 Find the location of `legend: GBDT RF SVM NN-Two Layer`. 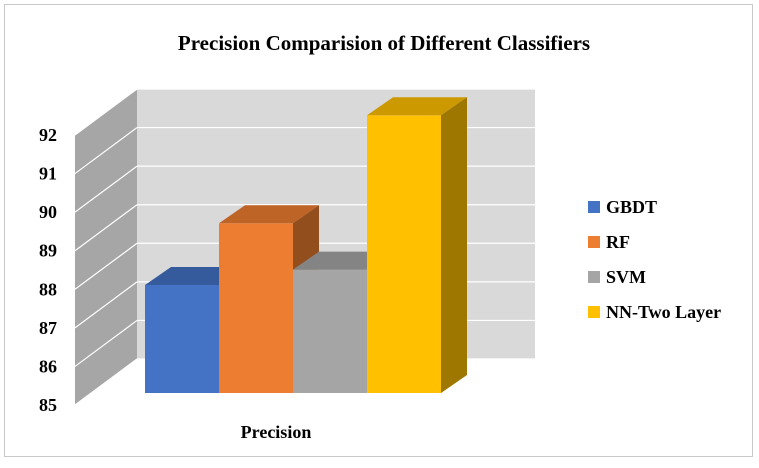

legend: GBDT RF SVM NN-Two Layer is located at coordinates (654, 259).